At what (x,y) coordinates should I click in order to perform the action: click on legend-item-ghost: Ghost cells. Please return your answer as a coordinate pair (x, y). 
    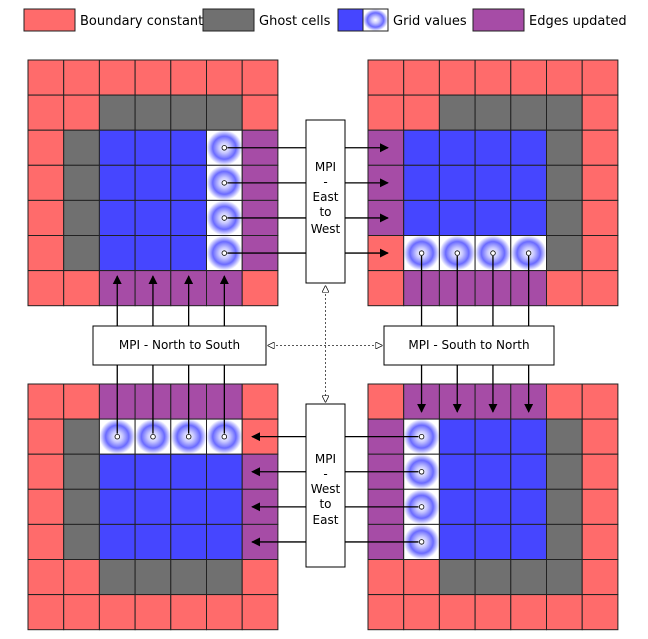
    Looking at the image, I should click on (266, 20).